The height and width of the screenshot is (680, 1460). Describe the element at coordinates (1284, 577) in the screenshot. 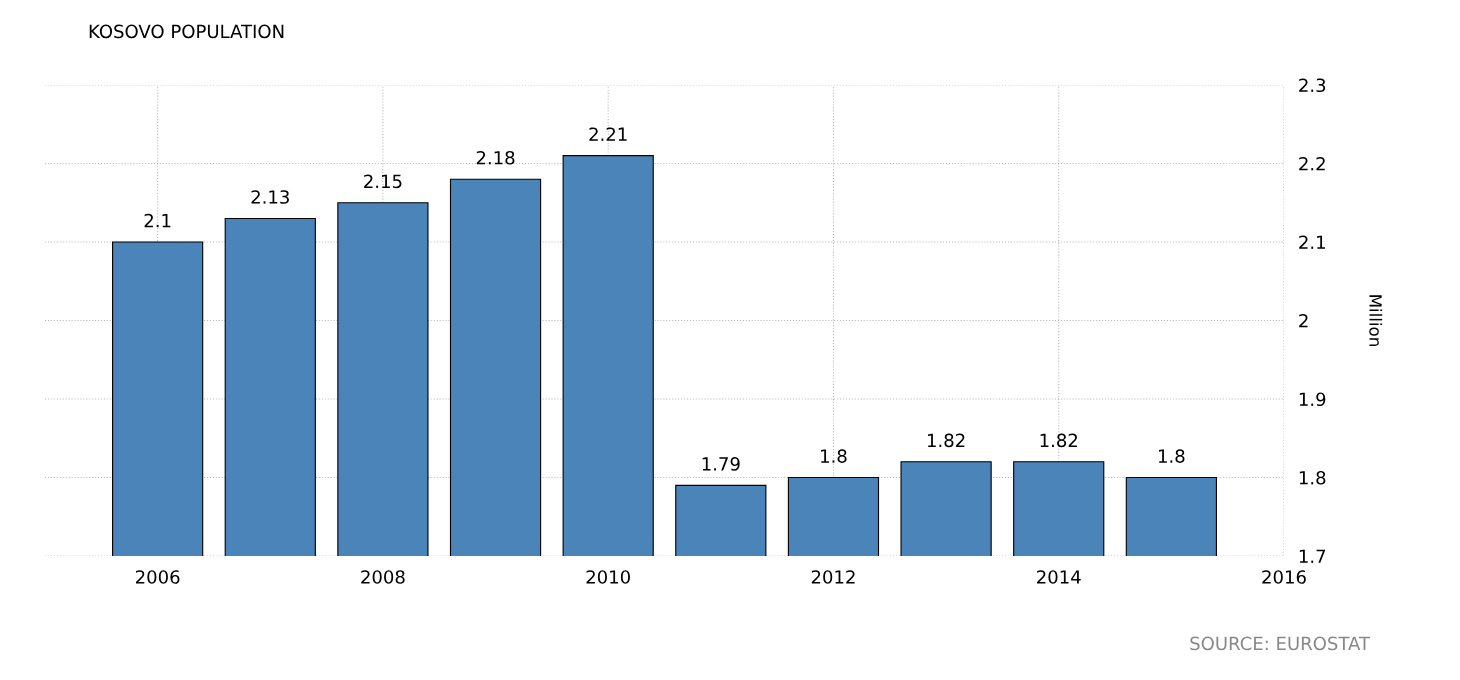

I see `x-tick-label: 2016` at that location.